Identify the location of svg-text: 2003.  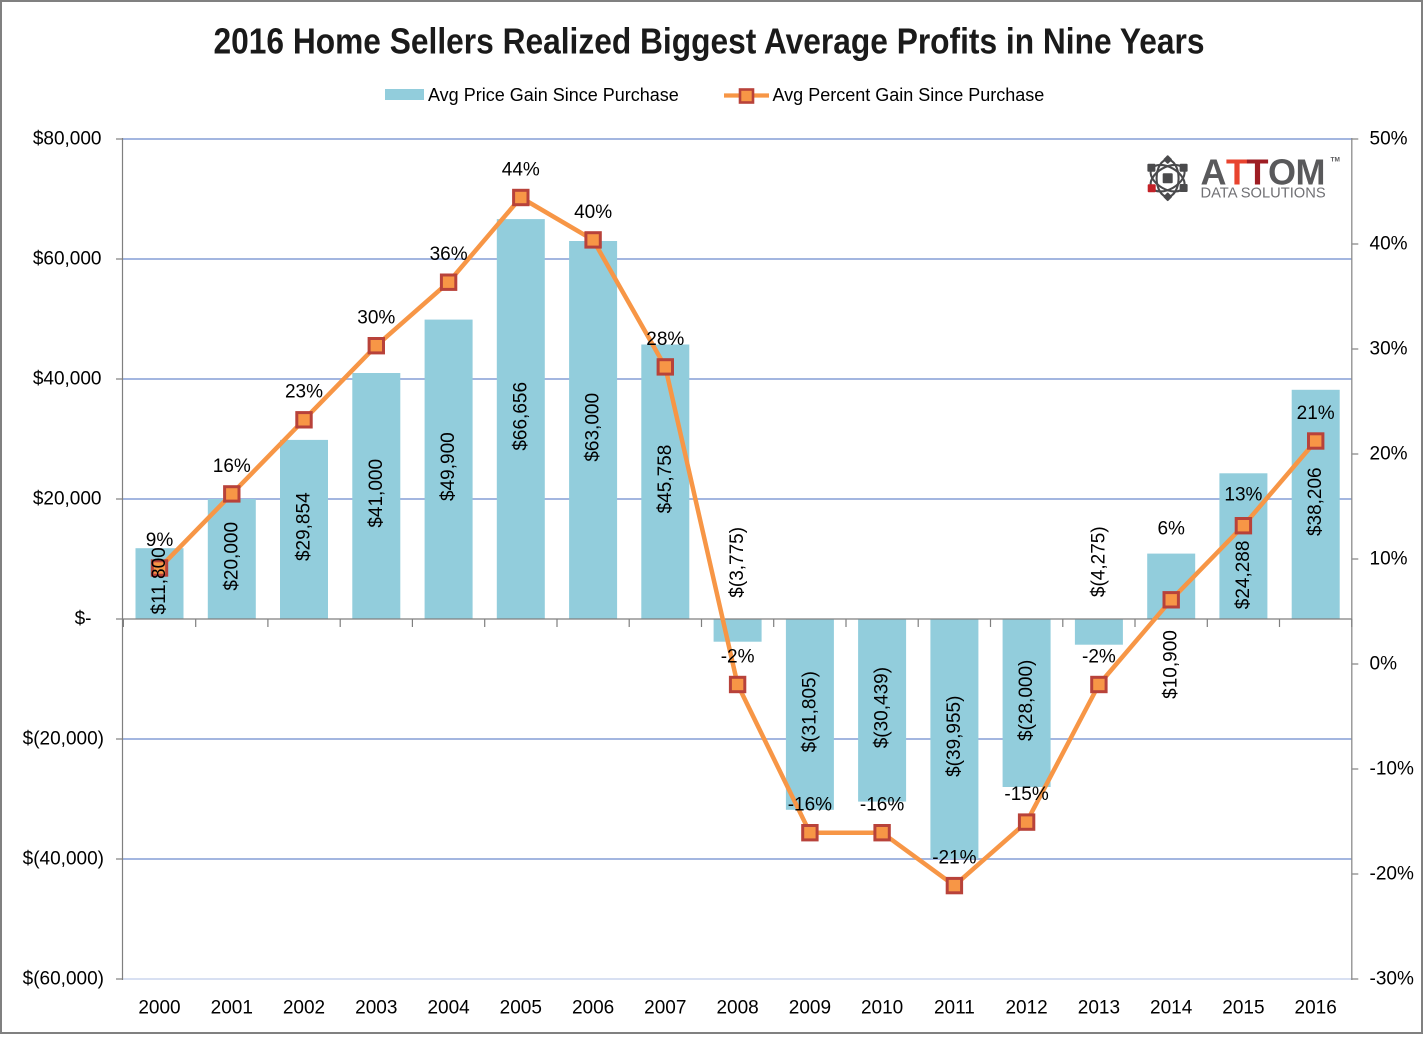
(376, 1008).